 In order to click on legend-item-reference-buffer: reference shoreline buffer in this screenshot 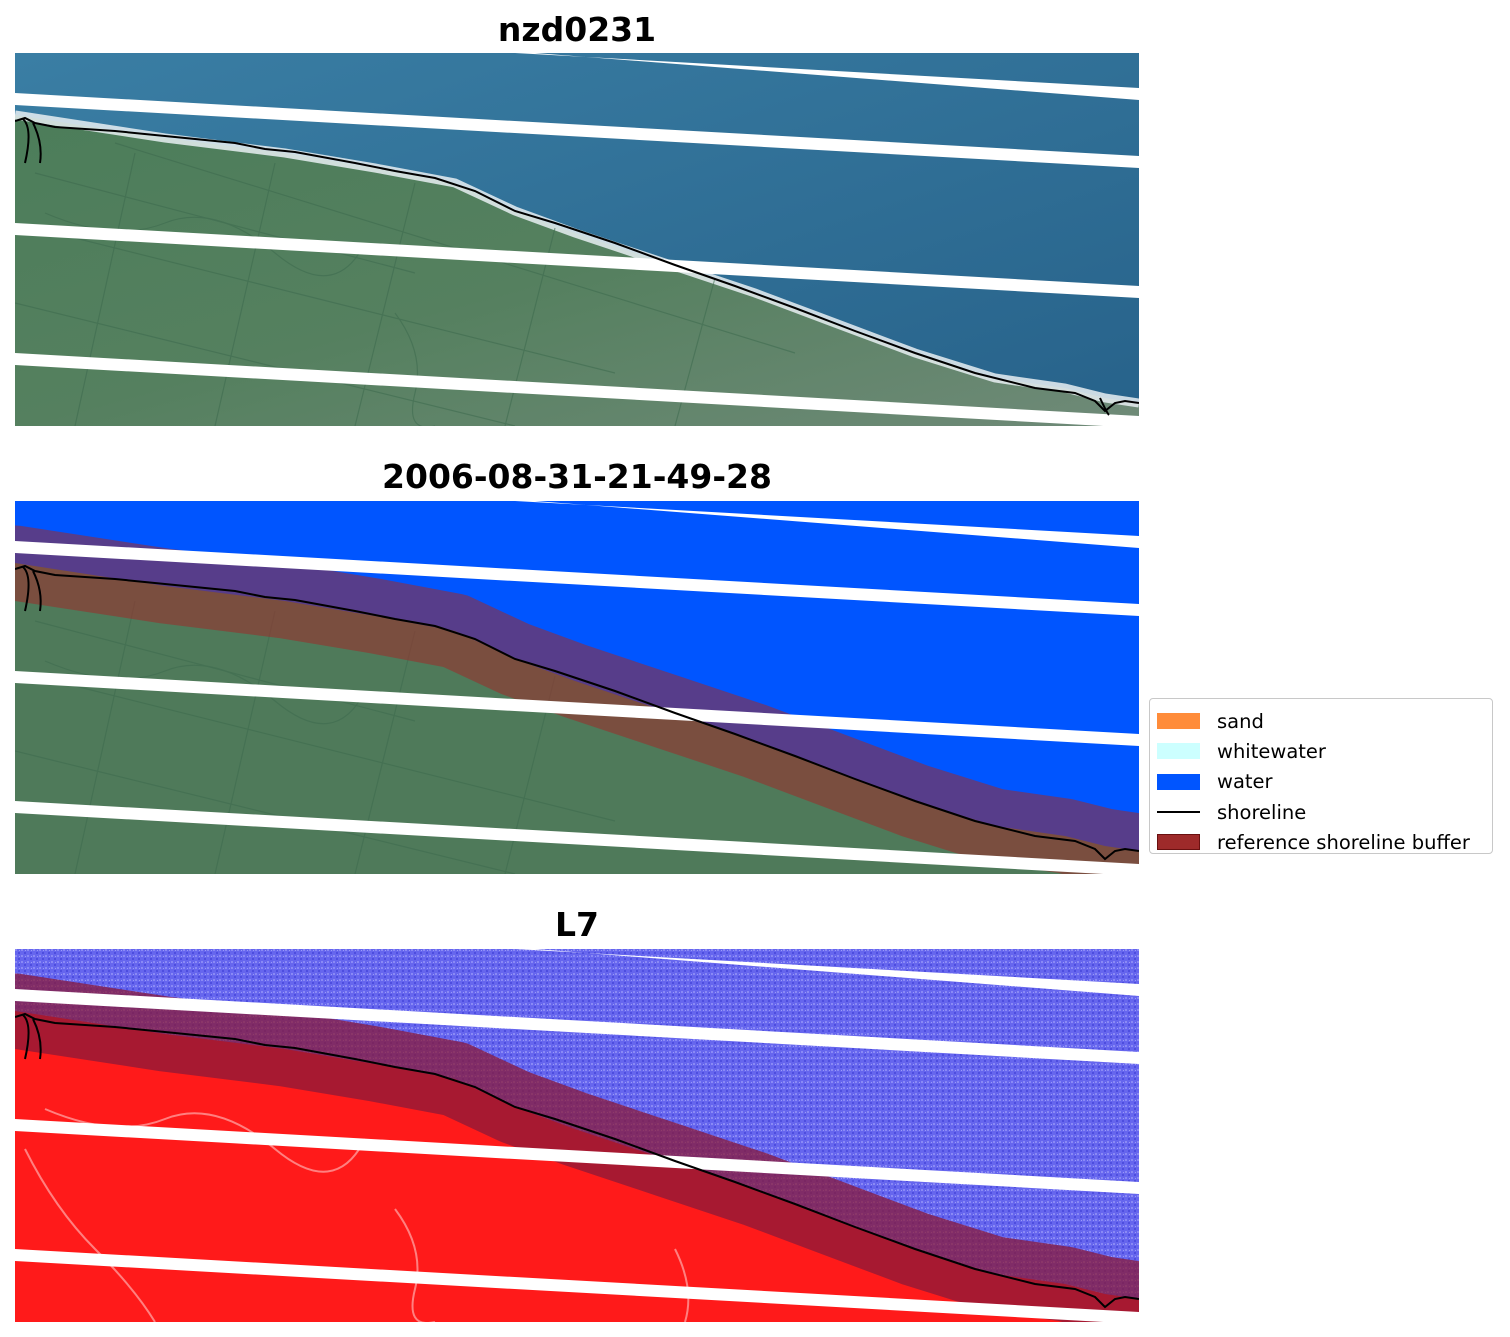, I will do `click(1324, 842)`.